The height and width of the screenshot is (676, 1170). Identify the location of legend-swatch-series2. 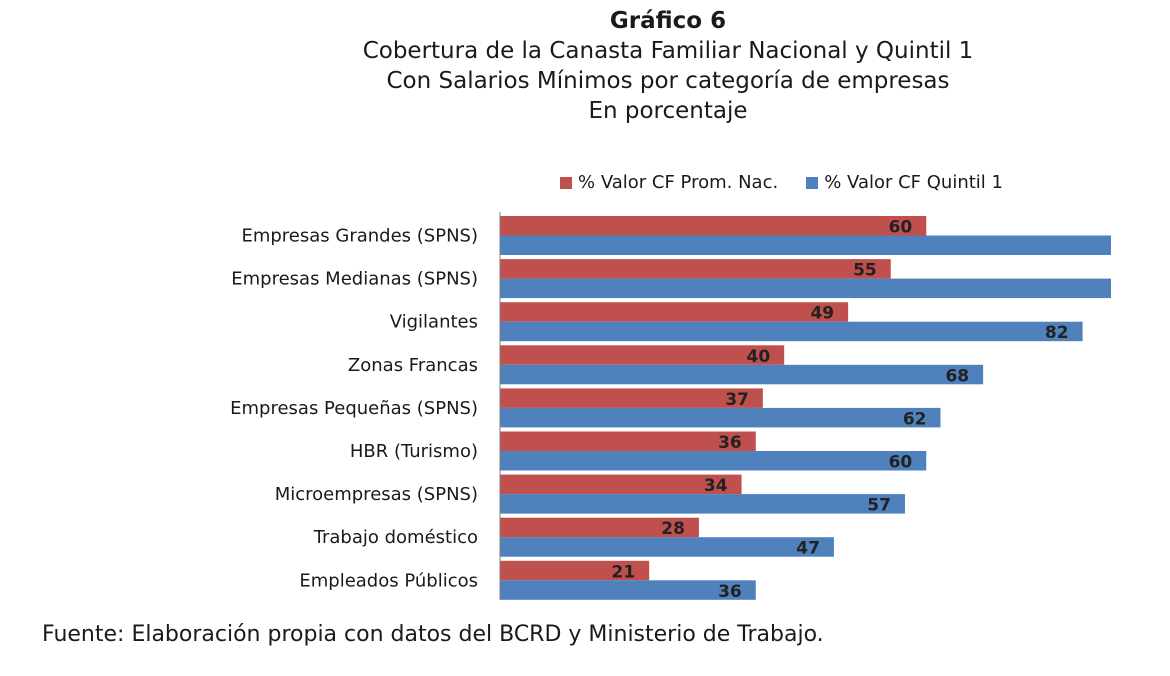
(812, 182).